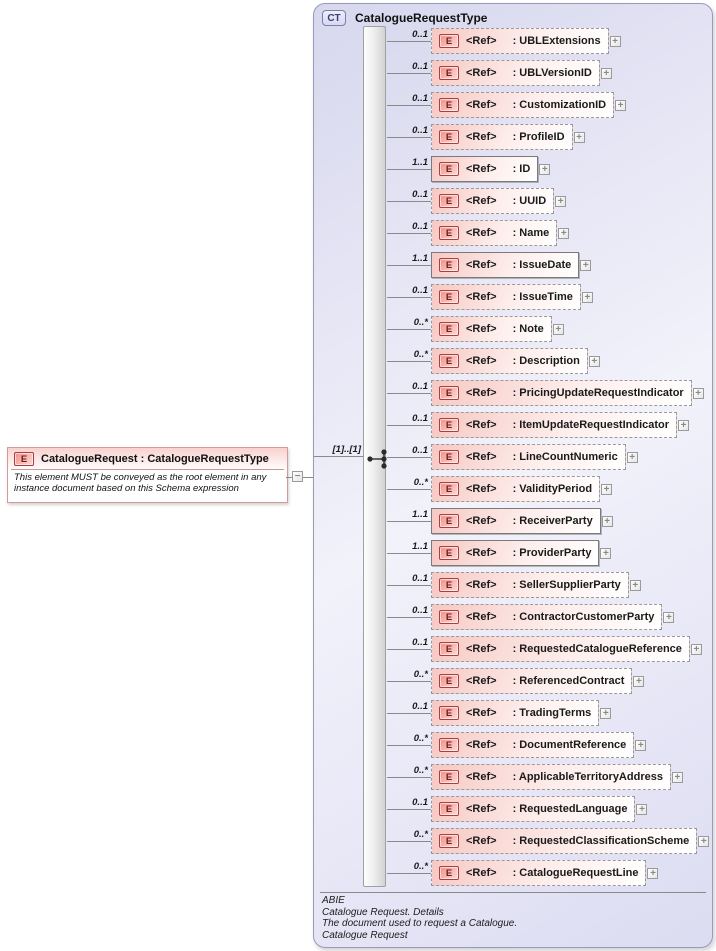 Image resolution: width=716 pixels, height=951 pixels. What do you see at coordinates (559, 105) in the screenshot?
I see `element-name-label: : CustomizationID` at bounding box center [559, 105].